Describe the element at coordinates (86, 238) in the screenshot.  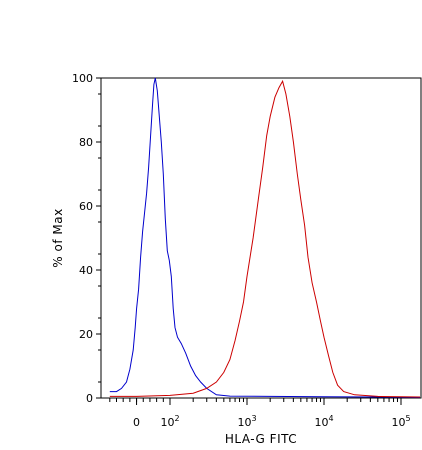
I see `y-axis: 0 20 40 60 80 100` at that location.